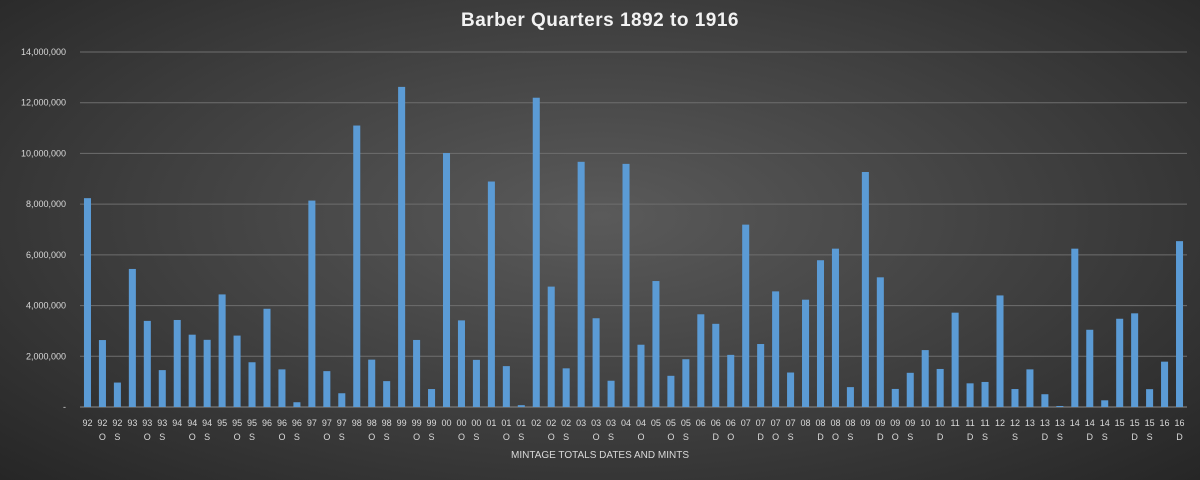 The image size is (1200, 480). I want to click on x-tick-year: 97, so click(342, 423).